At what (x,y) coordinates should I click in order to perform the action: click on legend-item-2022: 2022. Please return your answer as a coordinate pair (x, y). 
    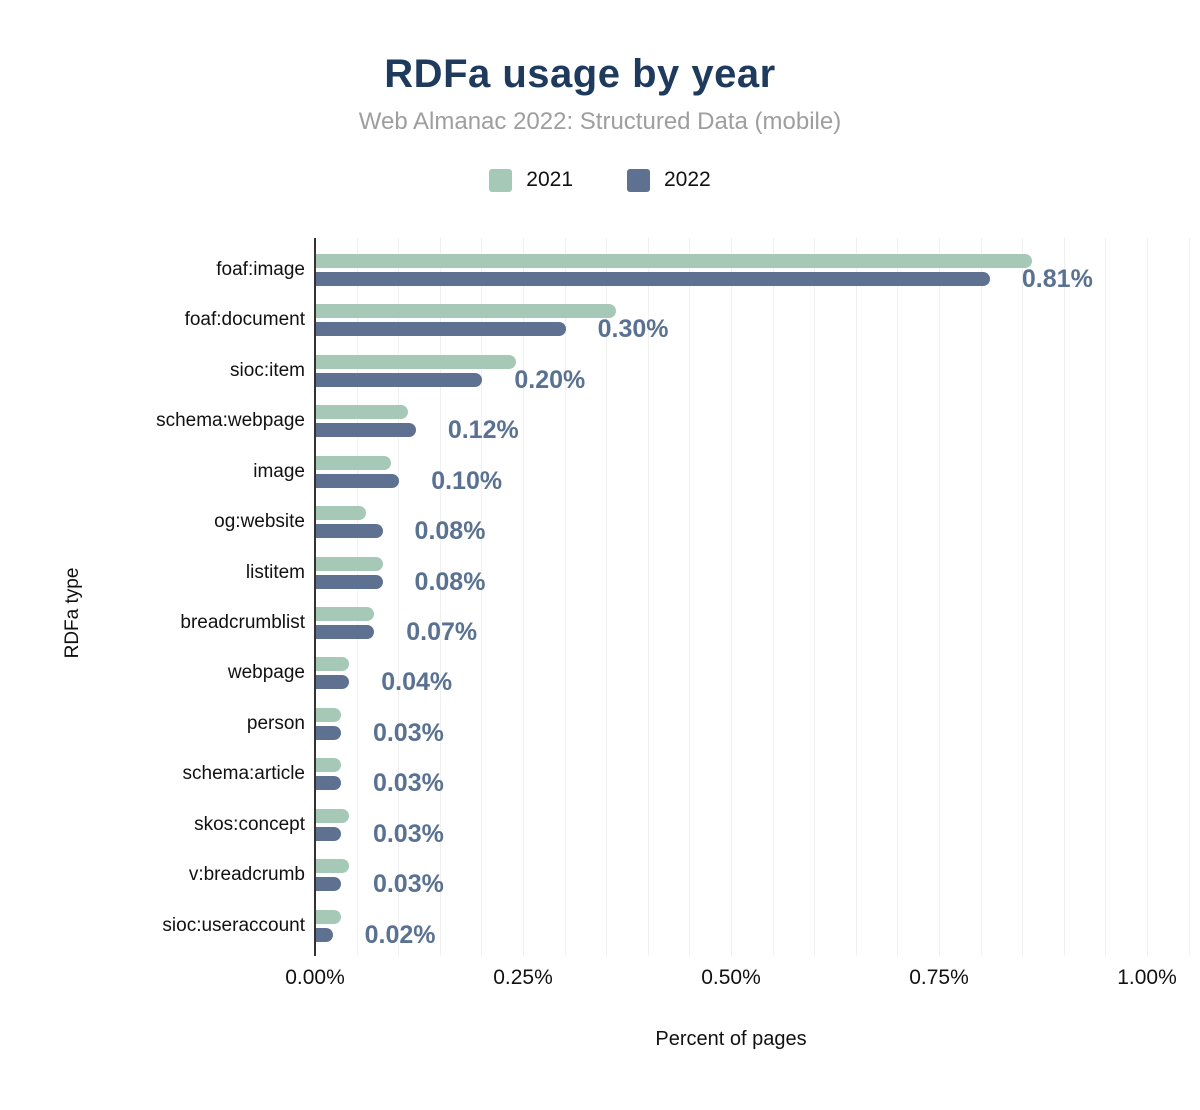
    Looking at the image, I should click on (669, 180).